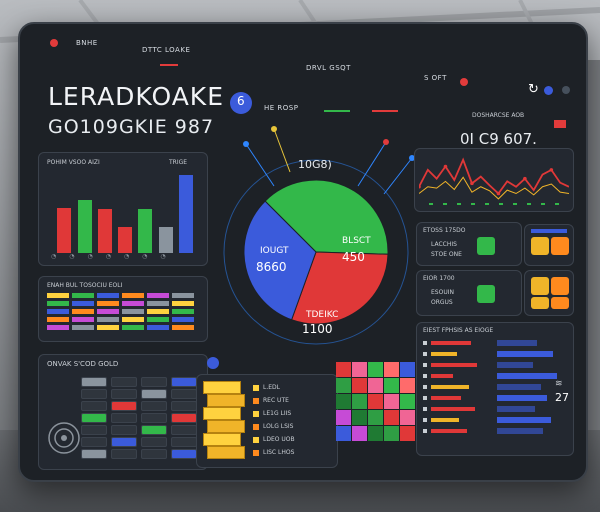 The height and width of the screenshot is (512, 600). I want to click on app-logo-icon, so click(241, 103).